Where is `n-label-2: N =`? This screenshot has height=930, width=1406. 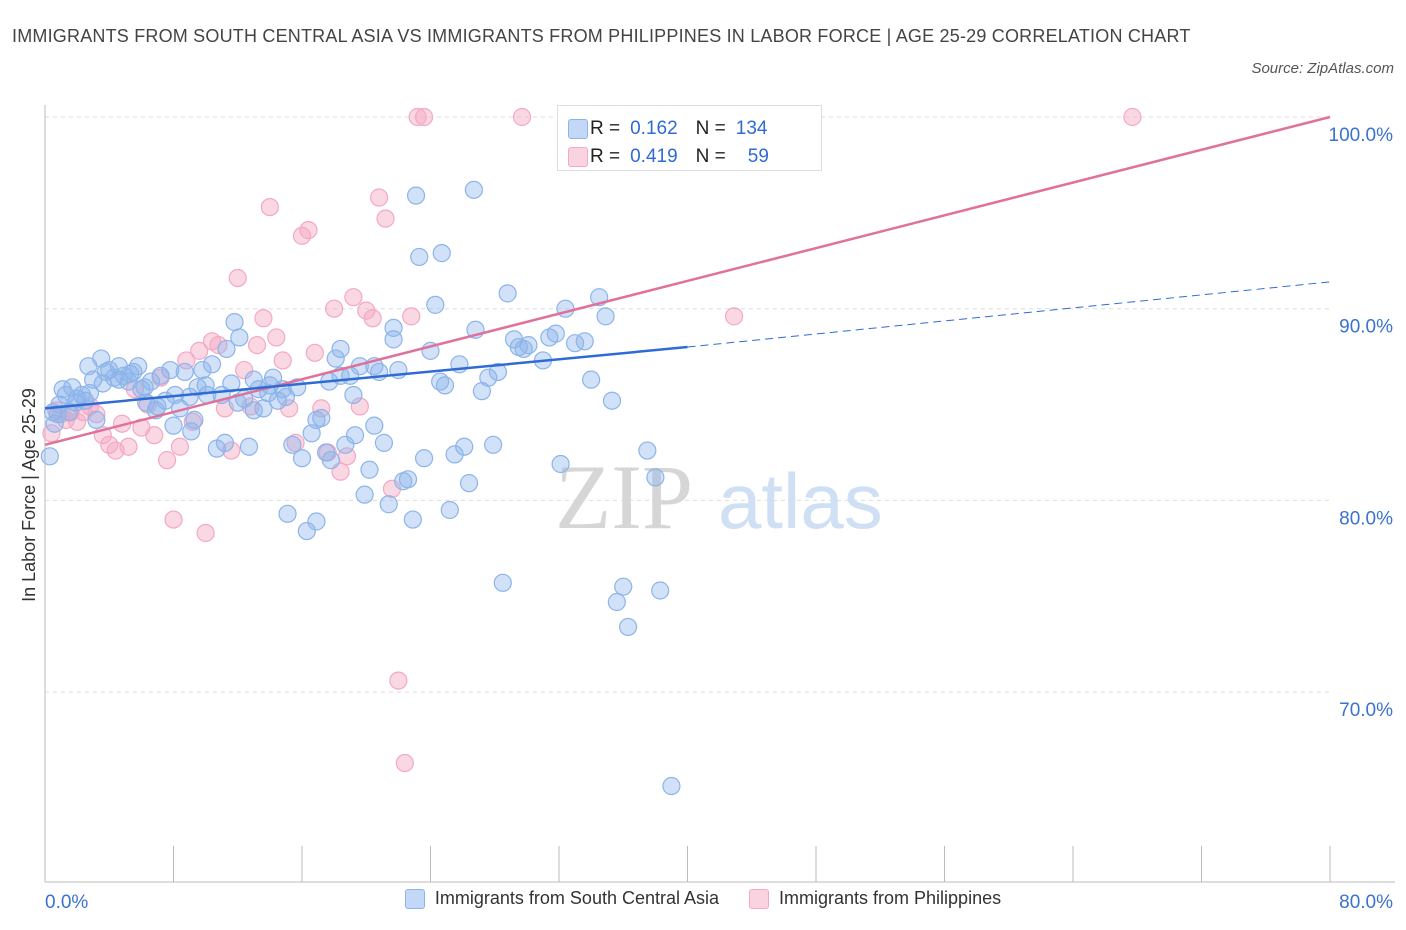
n-label-2: N = is located at coordinates (710, 156).